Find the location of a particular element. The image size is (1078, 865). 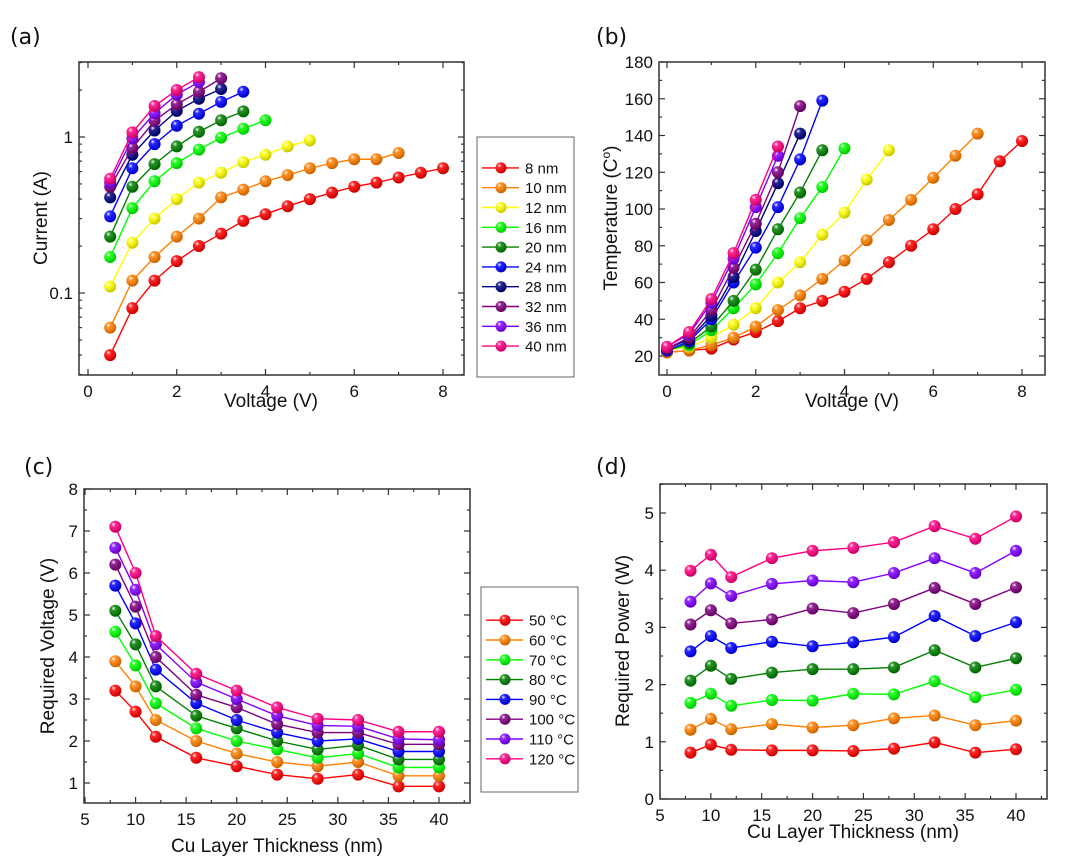

y-axis-title-b-end: ) is located at coordinates (611, 148).